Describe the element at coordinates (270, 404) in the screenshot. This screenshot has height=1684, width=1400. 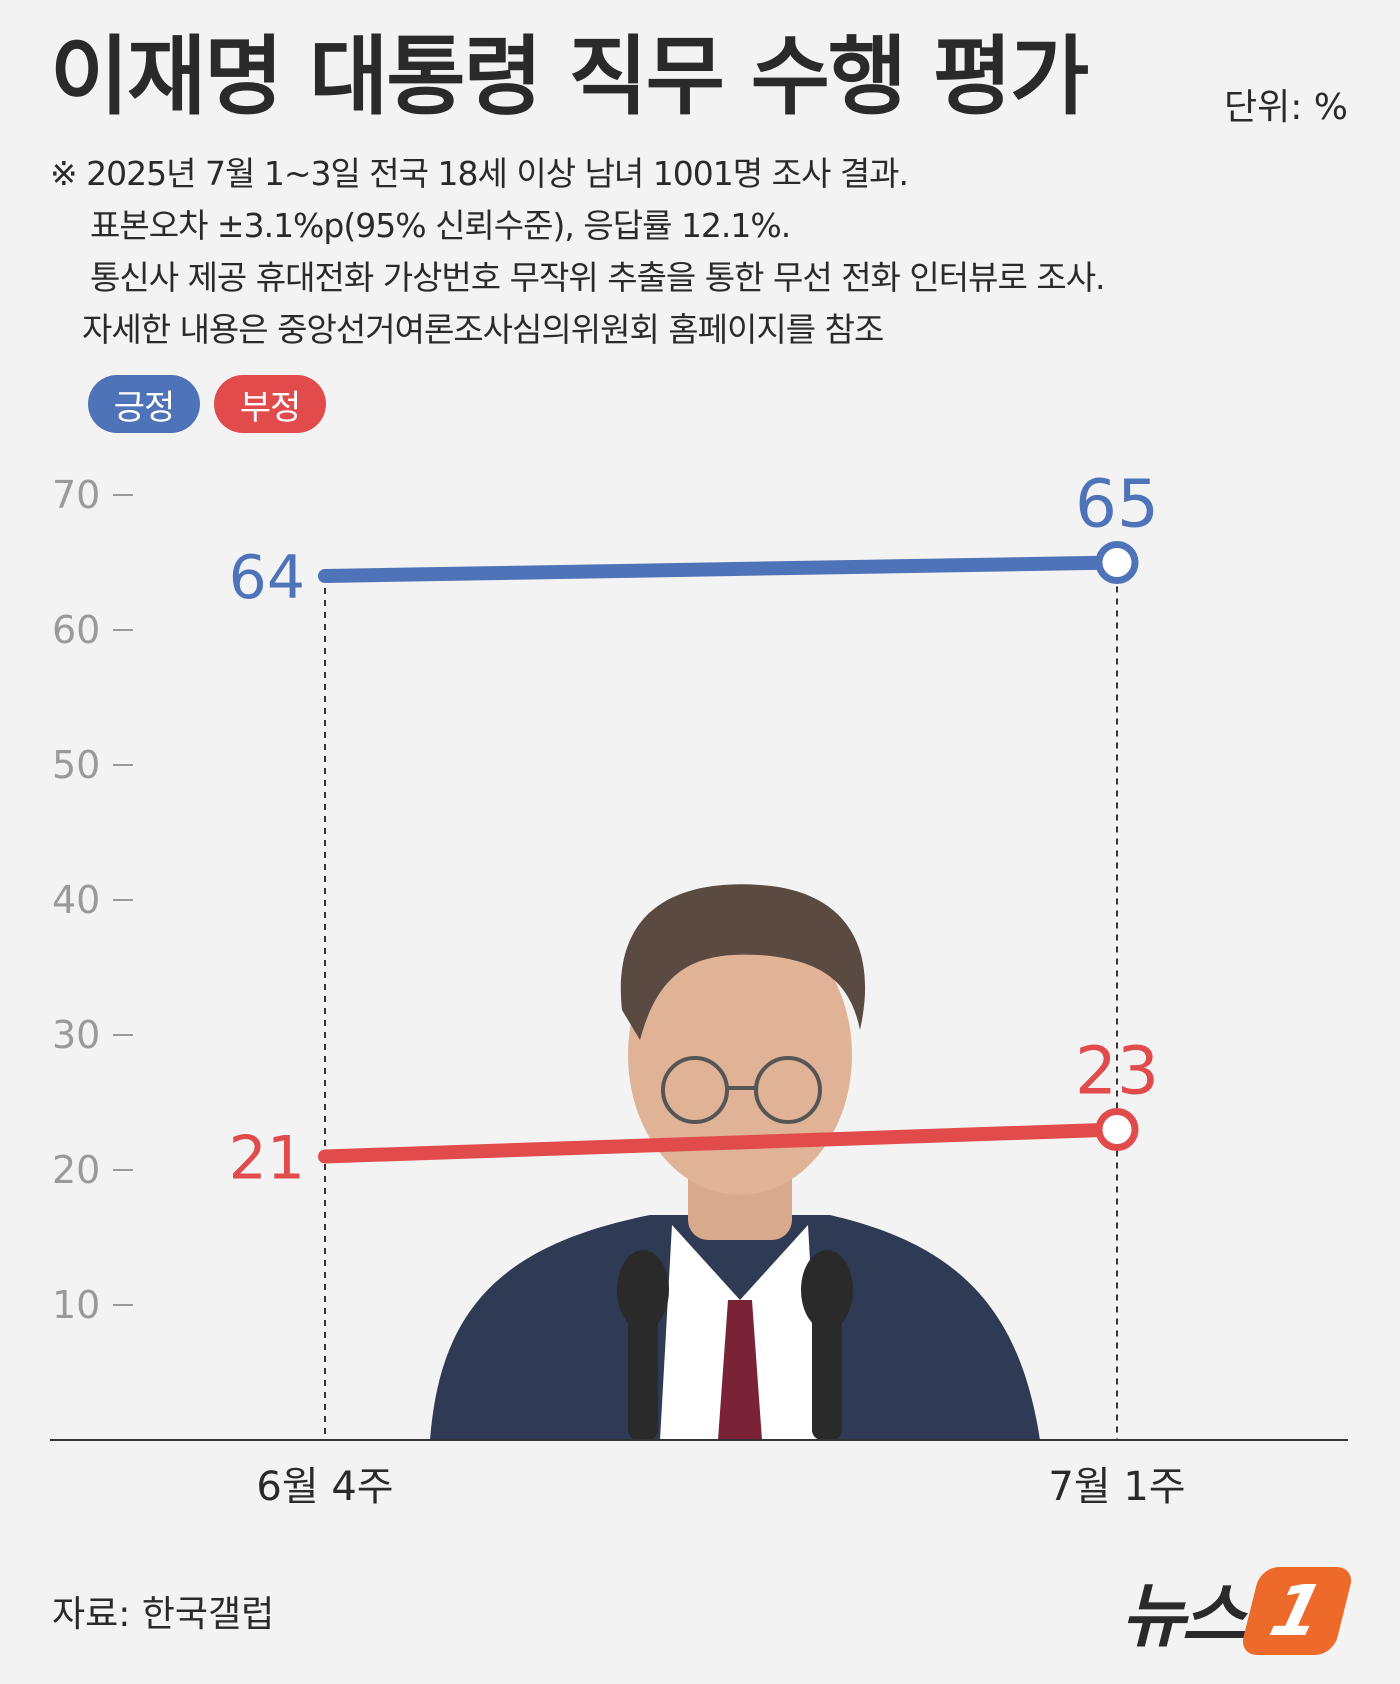
I see `legend-negative: 부정` at that location.